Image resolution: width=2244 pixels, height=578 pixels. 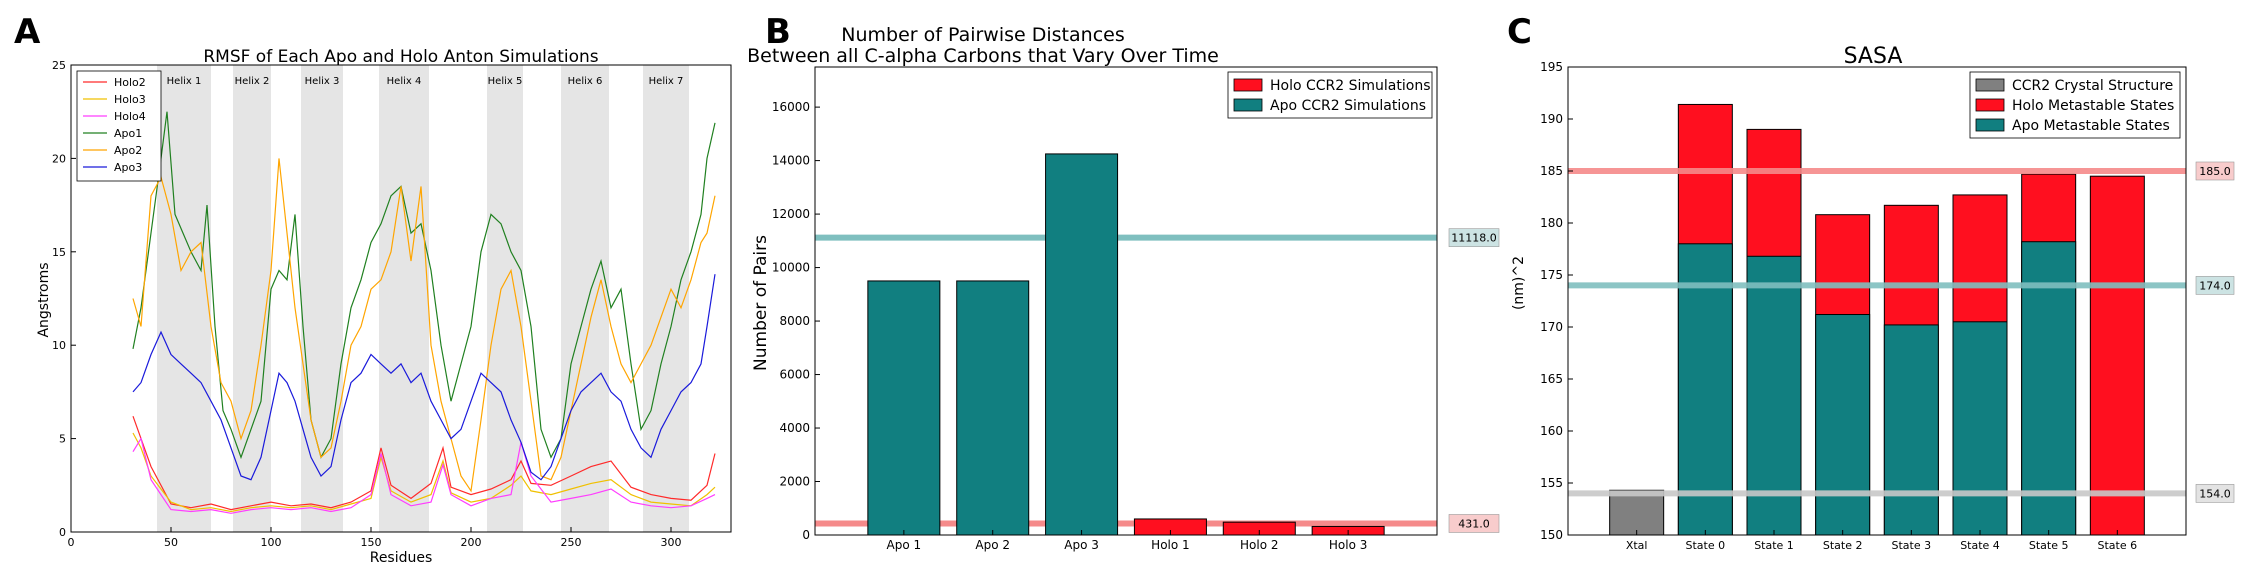 What do you see at coordinates (184, 81) in the screenshot?
I see `helix-label: Helix 1` at bounding box center [184, 81].